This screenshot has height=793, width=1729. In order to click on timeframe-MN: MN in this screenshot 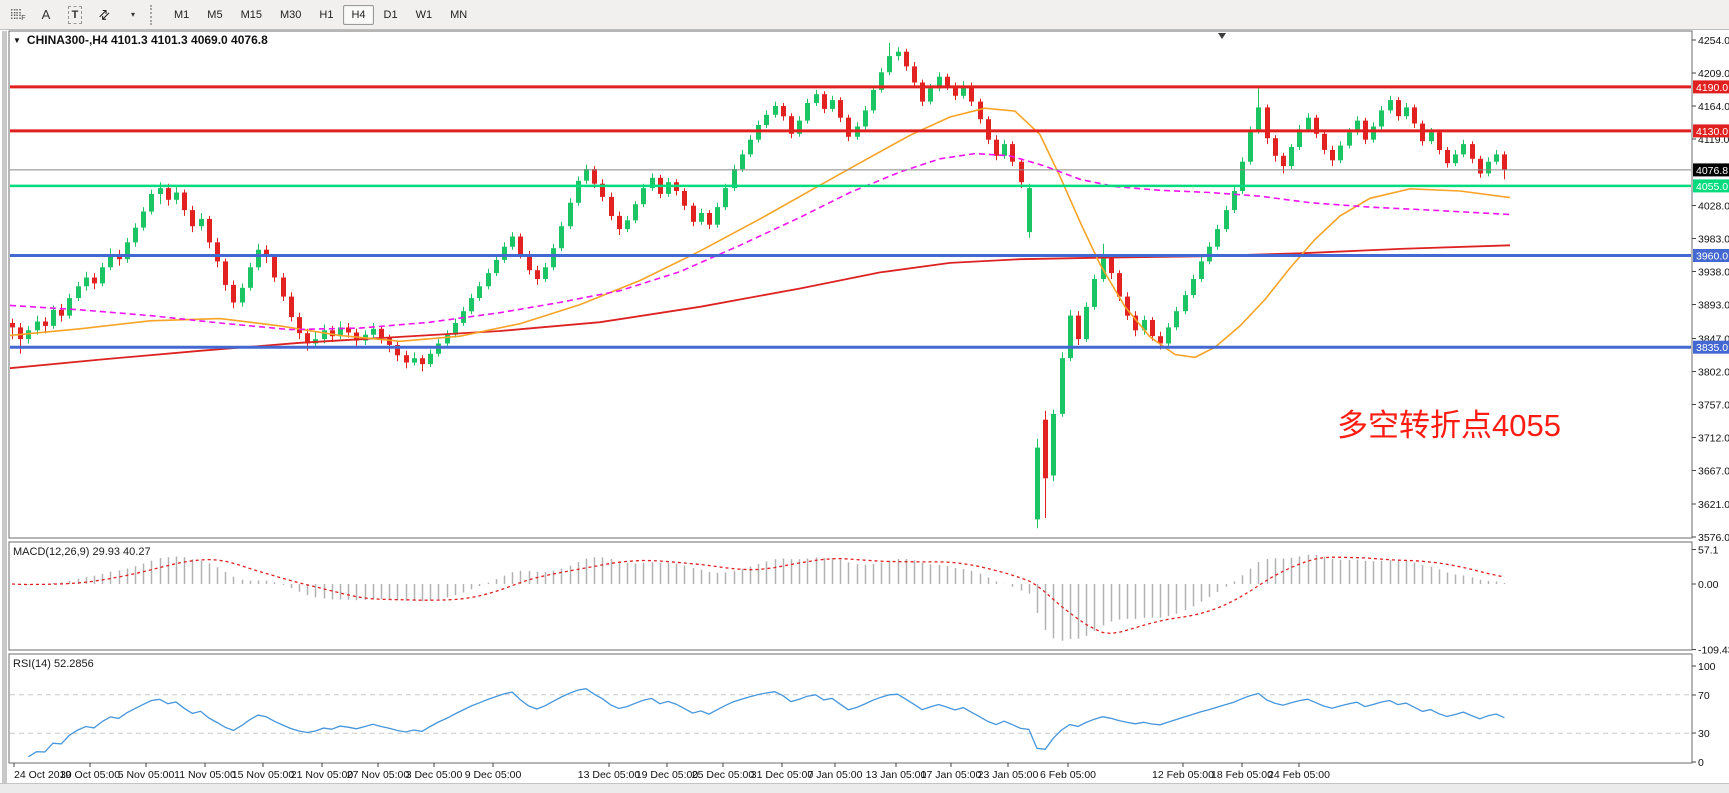, I will do `click(459, 14)`.